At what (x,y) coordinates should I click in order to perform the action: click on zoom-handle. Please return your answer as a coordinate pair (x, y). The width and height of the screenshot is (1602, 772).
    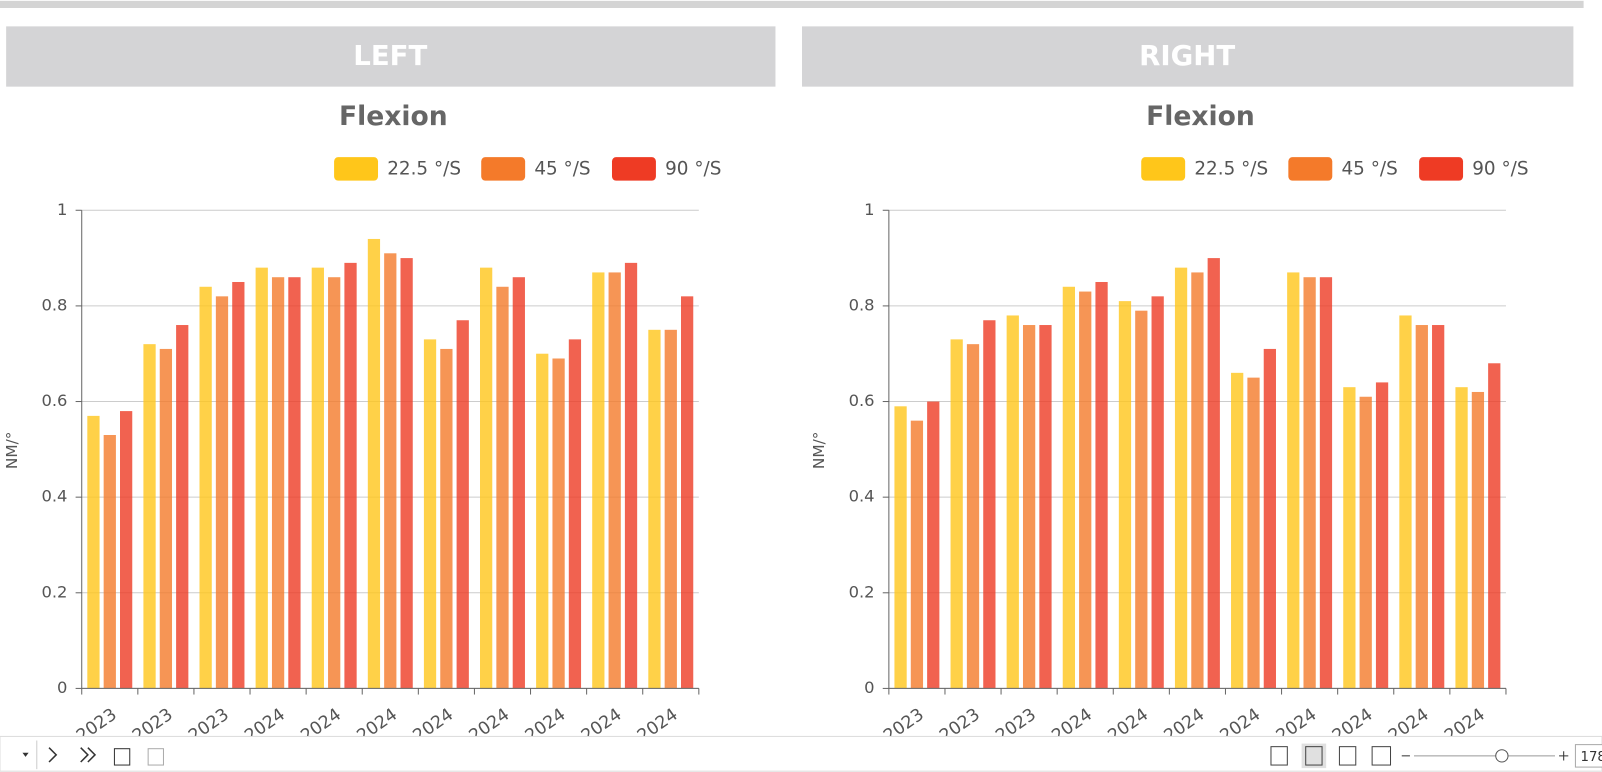
    Looking at the image, I should click on (1502, 756).